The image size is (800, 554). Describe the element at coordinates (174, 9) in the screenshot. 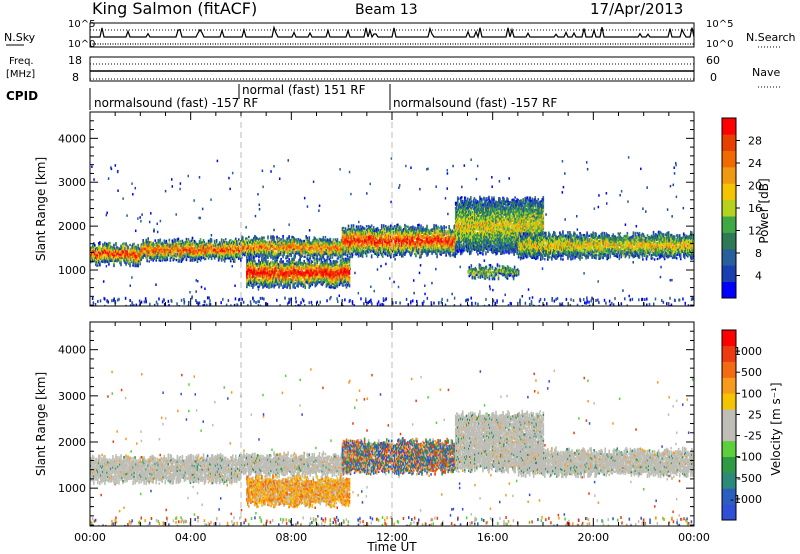

I see `station-title: King Salmon (fitACF)` at that location.